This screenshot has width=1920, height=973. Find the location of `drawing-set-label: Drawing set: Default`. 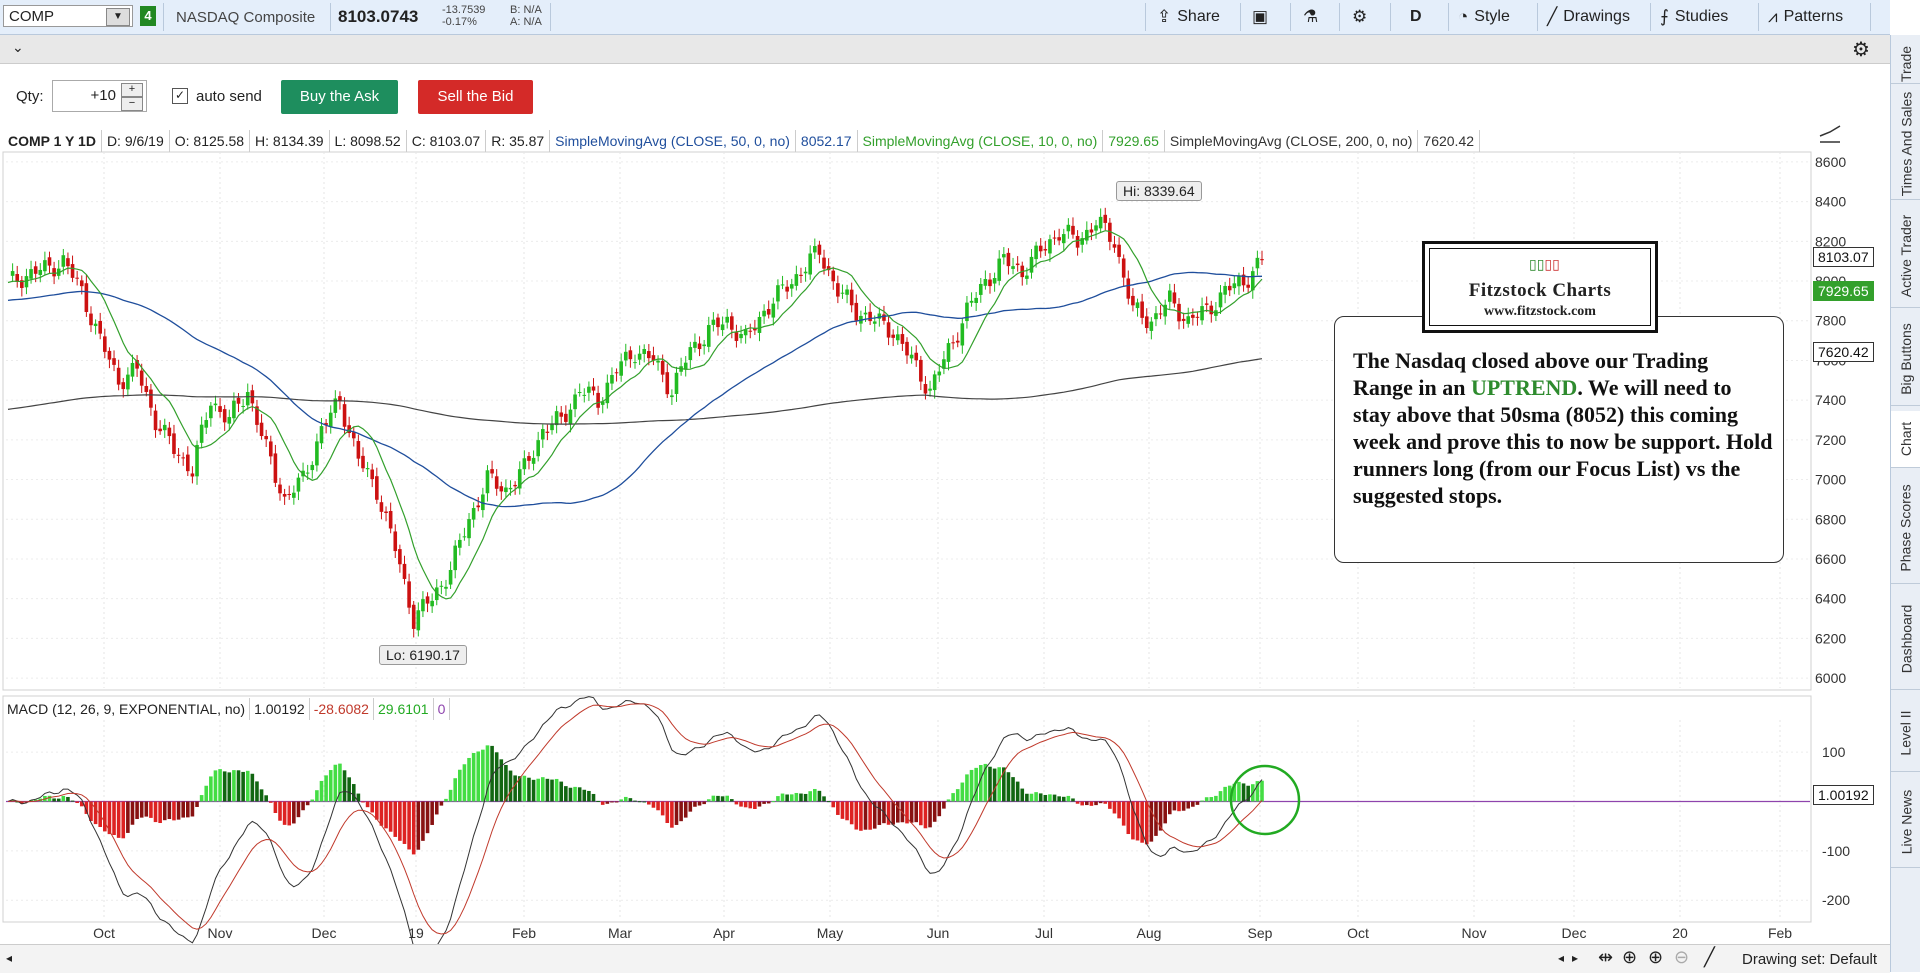

drawing-set-label: Drawing set: Default is located at coordinates (1810, 959).